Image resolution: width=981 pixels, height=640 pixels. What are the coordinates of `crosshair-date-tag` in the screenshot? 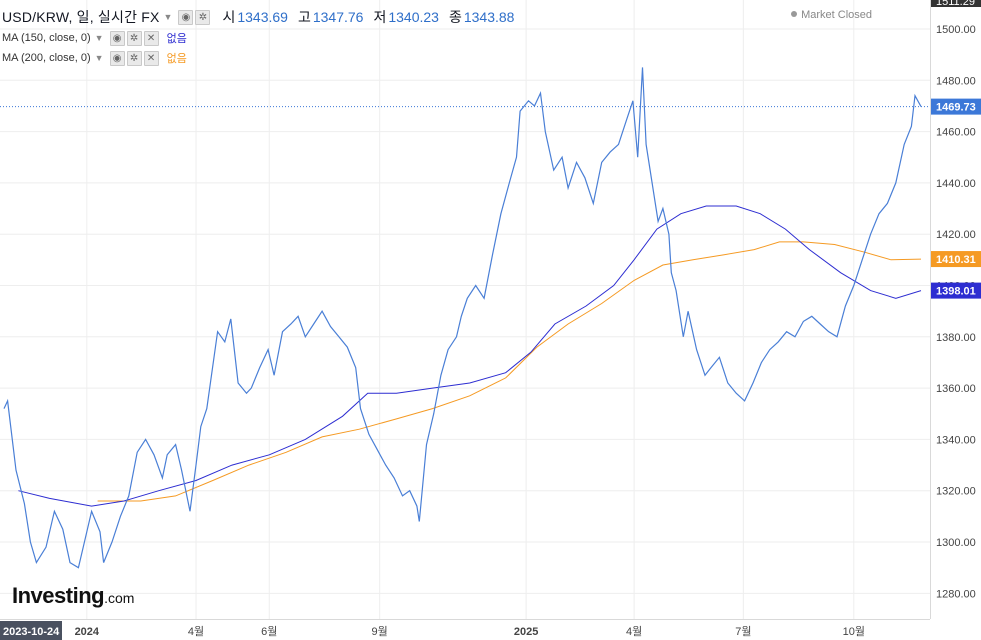 It's located at (31, 630).